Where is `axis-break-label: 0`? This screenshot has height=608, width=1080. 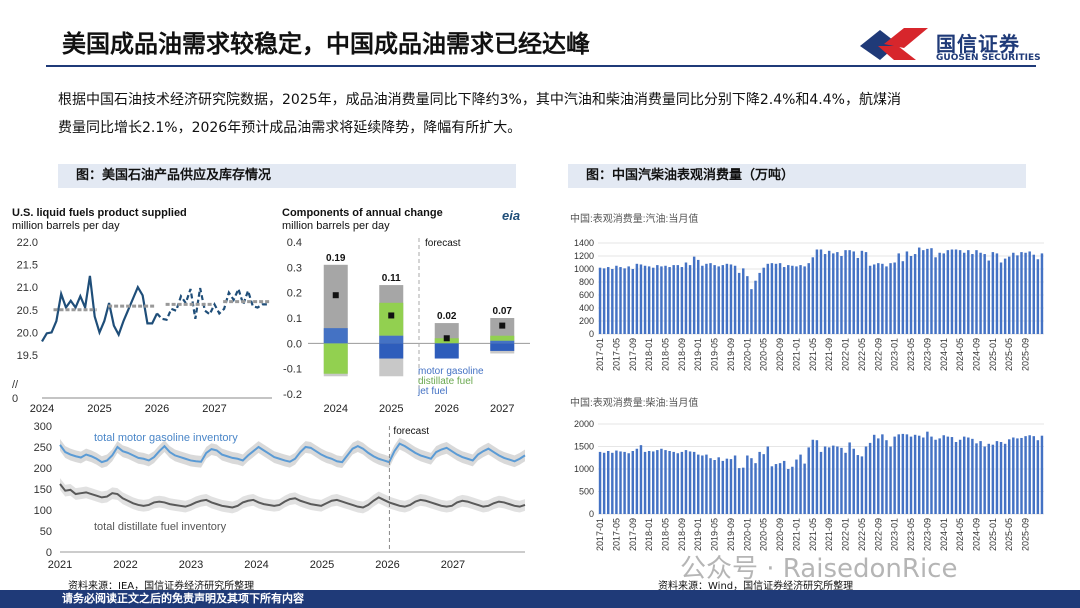
axis-break-label: 0 is located at coordinates (15, 399).